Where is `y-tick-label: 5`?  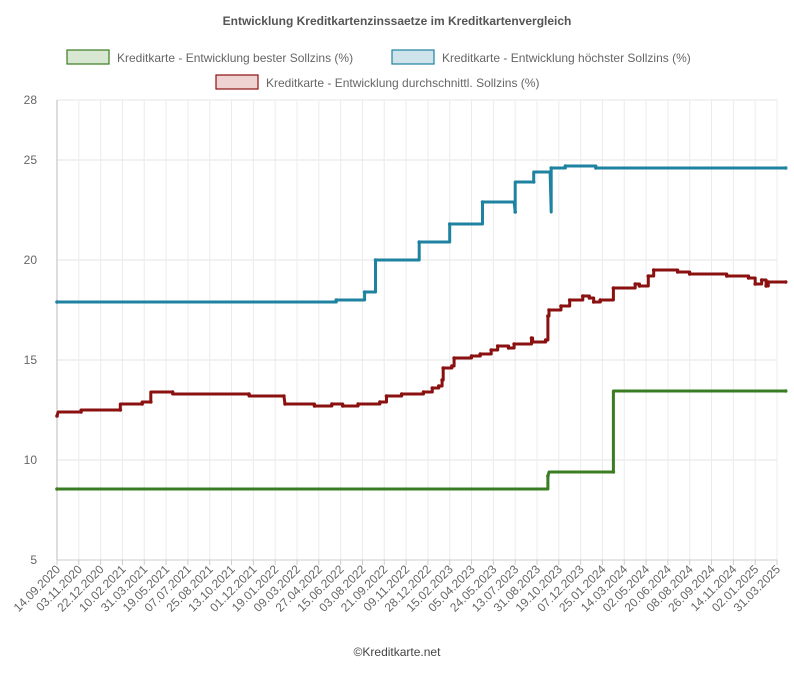
y-tick-label: 5 is located at coordinates (33, 560).